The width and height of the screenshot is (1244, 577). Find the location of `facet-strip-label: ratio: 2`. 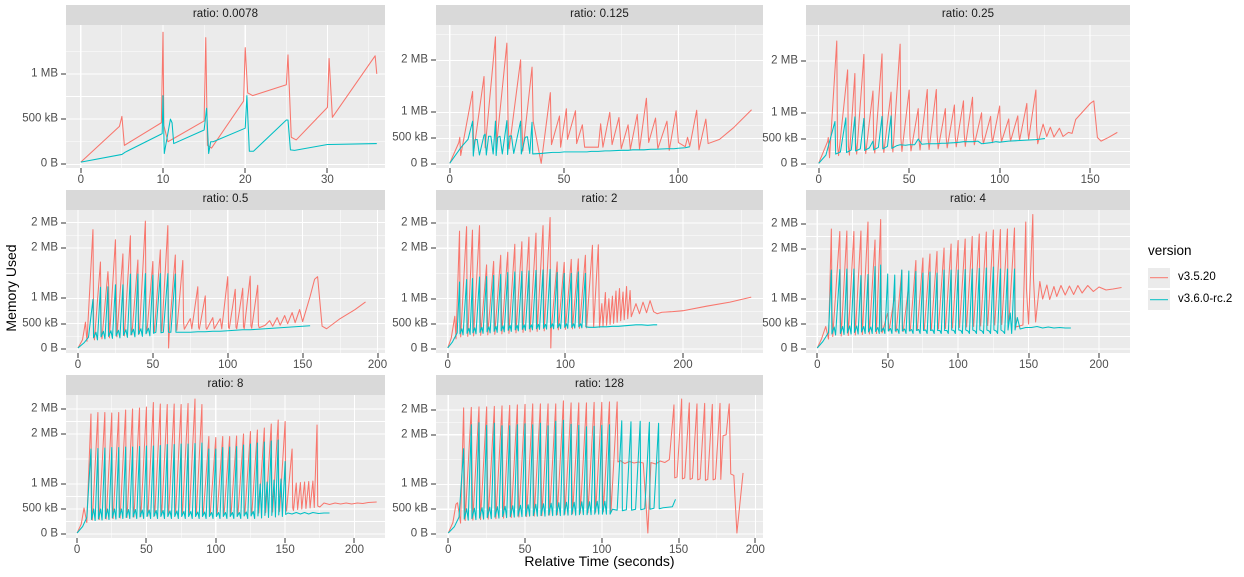

facet-strip-label: ratio: 2 is located at coordinates (599, 199).